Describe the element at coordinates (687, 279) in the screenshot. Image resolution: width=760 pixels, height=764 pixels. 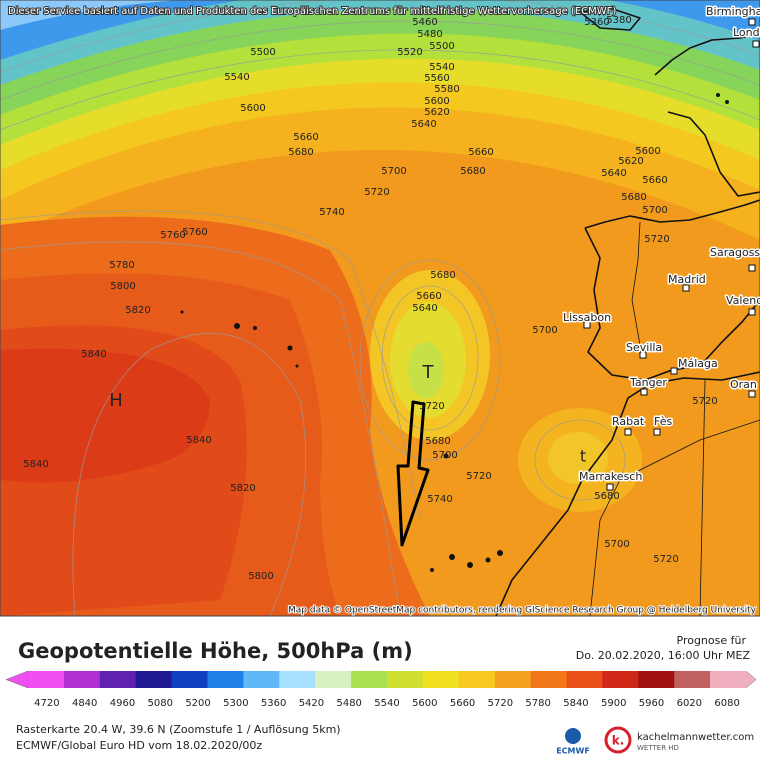
I see `city-label: Madrid` at that location.